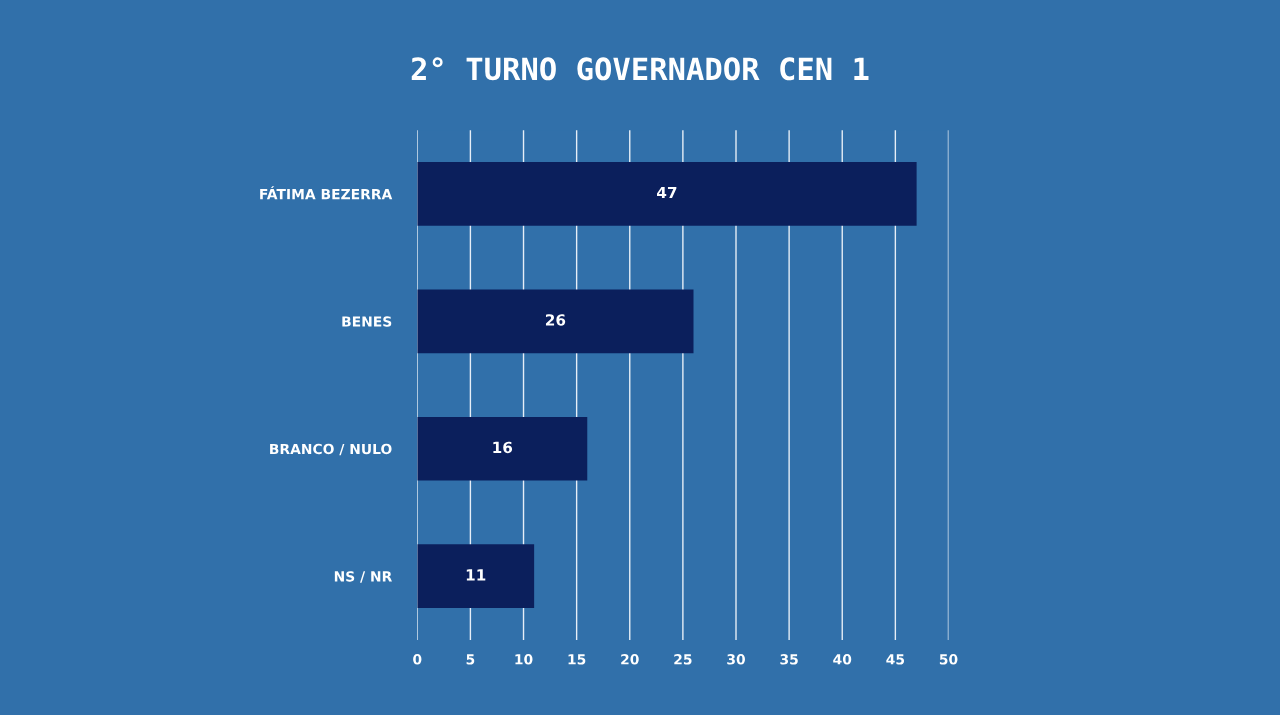  I want to click on x-tick-label: 15, so click(577, 659).